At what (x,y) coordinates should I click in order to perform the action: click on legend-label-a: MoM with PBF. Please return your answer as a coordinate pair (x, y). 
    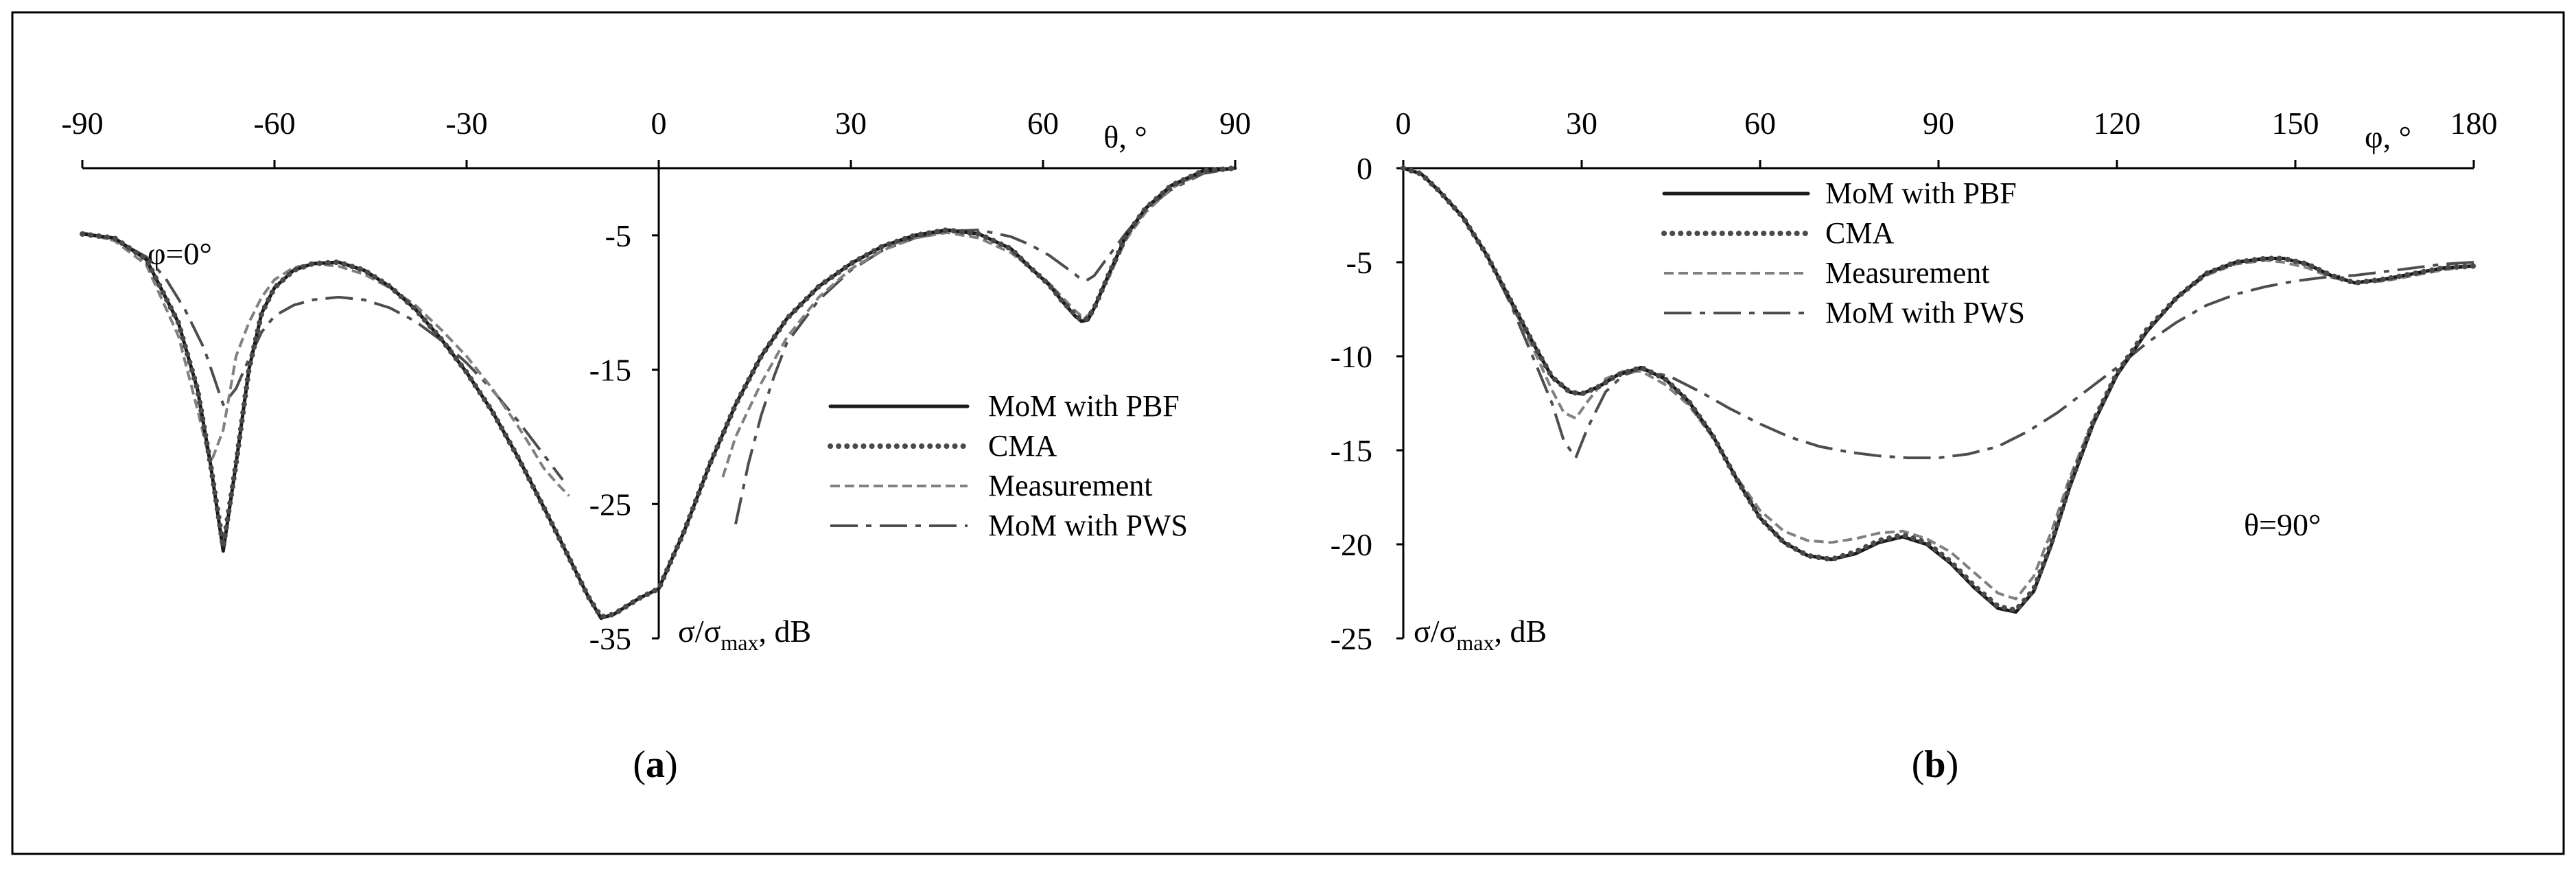
    Looking at the image, I should click on (1084, 406).